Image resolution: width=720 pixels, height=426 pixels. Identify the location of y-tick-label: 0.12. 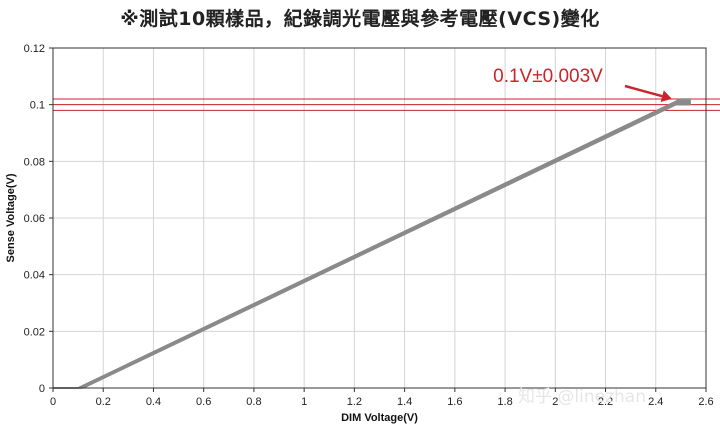
(34, 49).